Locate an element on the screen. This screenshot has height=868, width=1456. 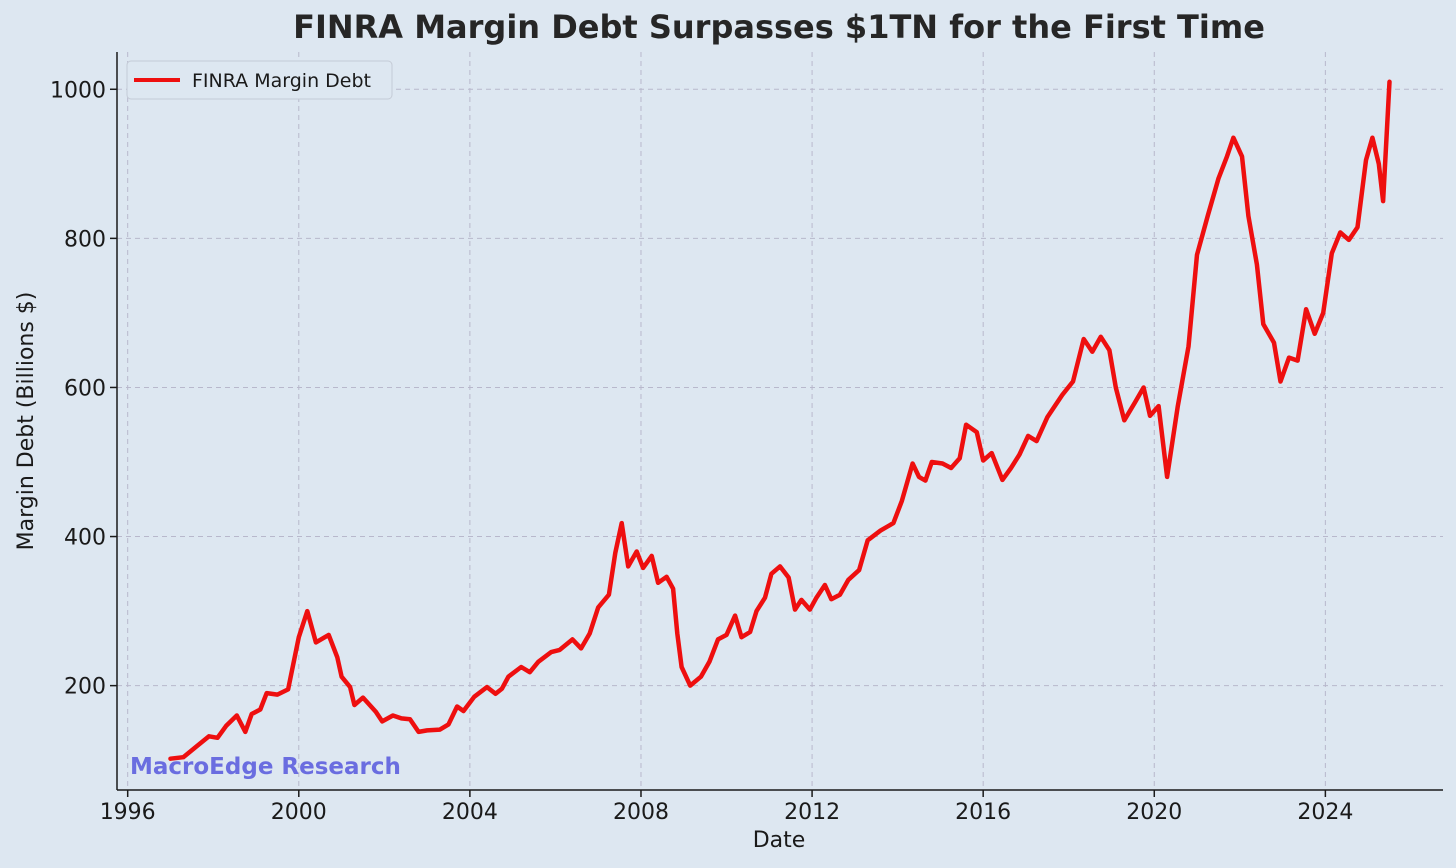
y-tick-label: 800 is located at coordinates (85, 239).